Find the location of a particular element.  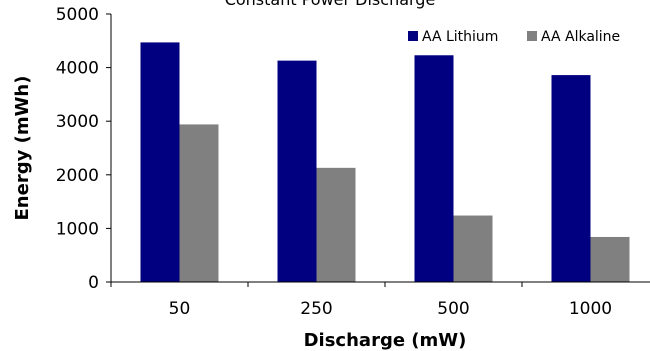

x-tick-label: 500 is located at coordinates (453, 309).